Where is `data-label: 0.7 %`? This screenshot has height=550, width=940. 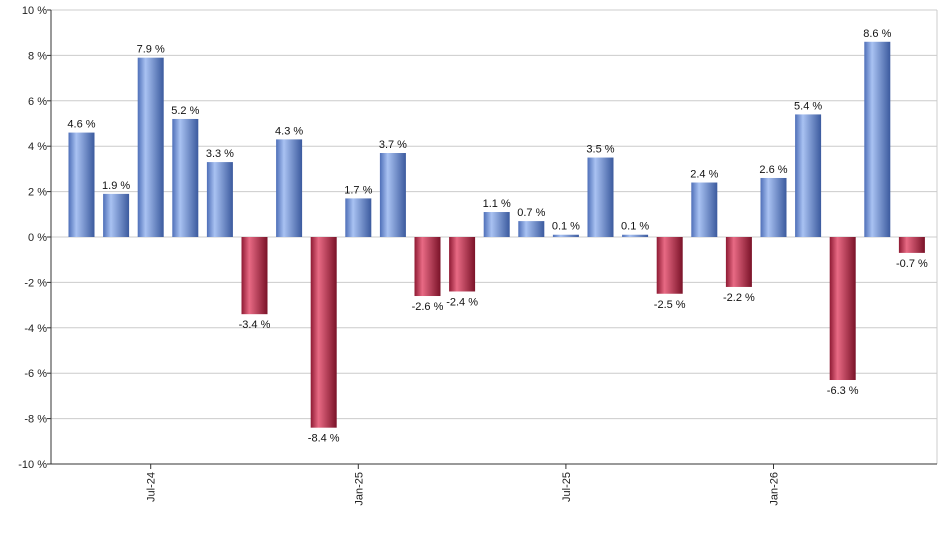
data-label: 0.7 % is located at coordinates (531, 213).